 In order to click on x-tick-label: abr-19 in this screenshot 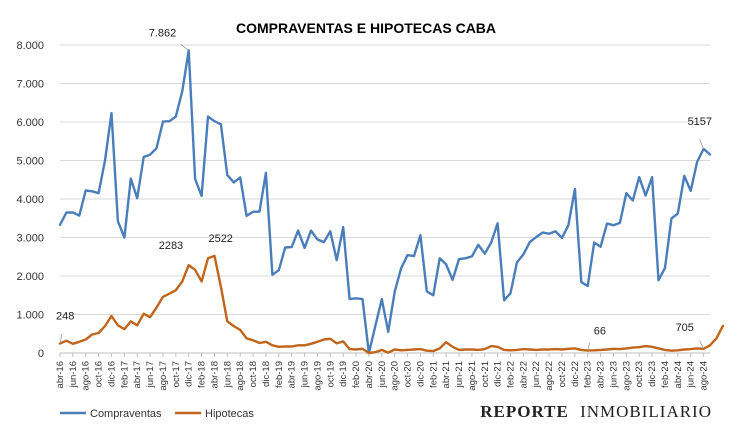, I will do `click(292, 374)`.